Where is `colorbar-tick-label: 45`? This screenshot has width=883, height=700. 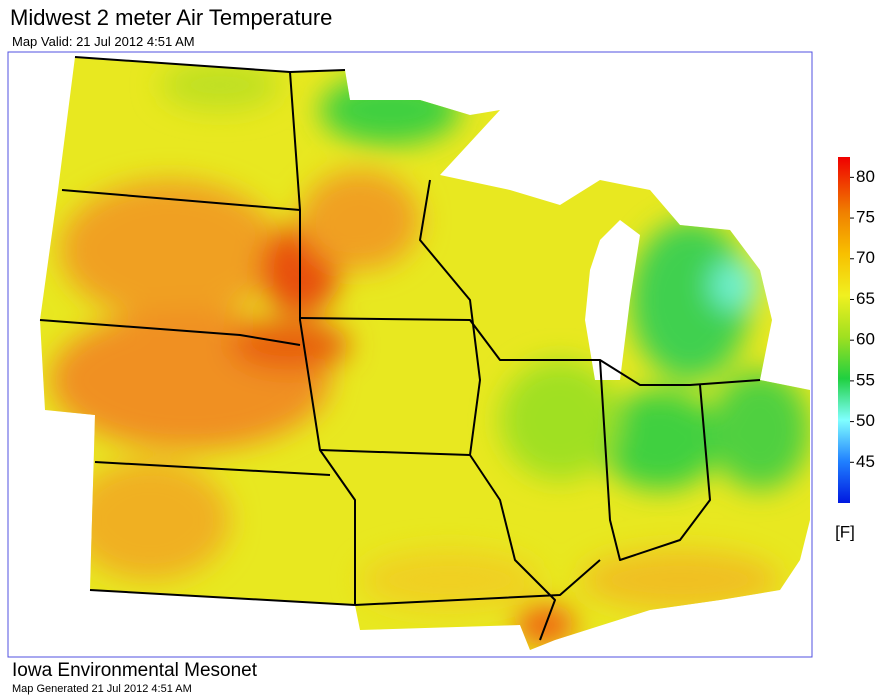
colorbar-tick-label: 45 is located at coordinates (865, 461).